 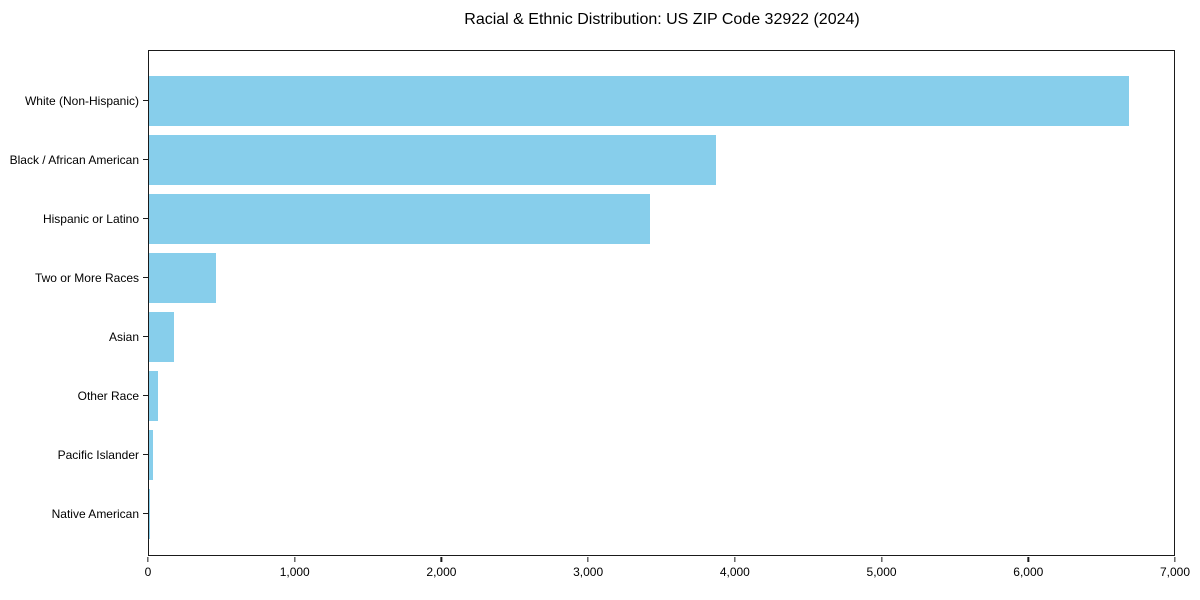 What do you see at coordinates (148, 572) in the screenshot?
I see `x-tick-label: 0` at bounding box center [148, 572].